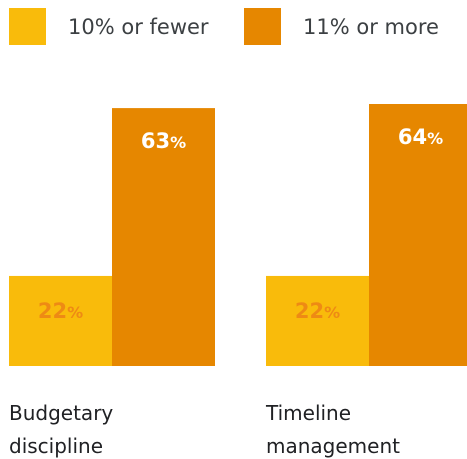 The width and height of the screenshot is (467, 459). I want to click on category-labels: Budgetary discipline Timeline management, so click(204, 429).